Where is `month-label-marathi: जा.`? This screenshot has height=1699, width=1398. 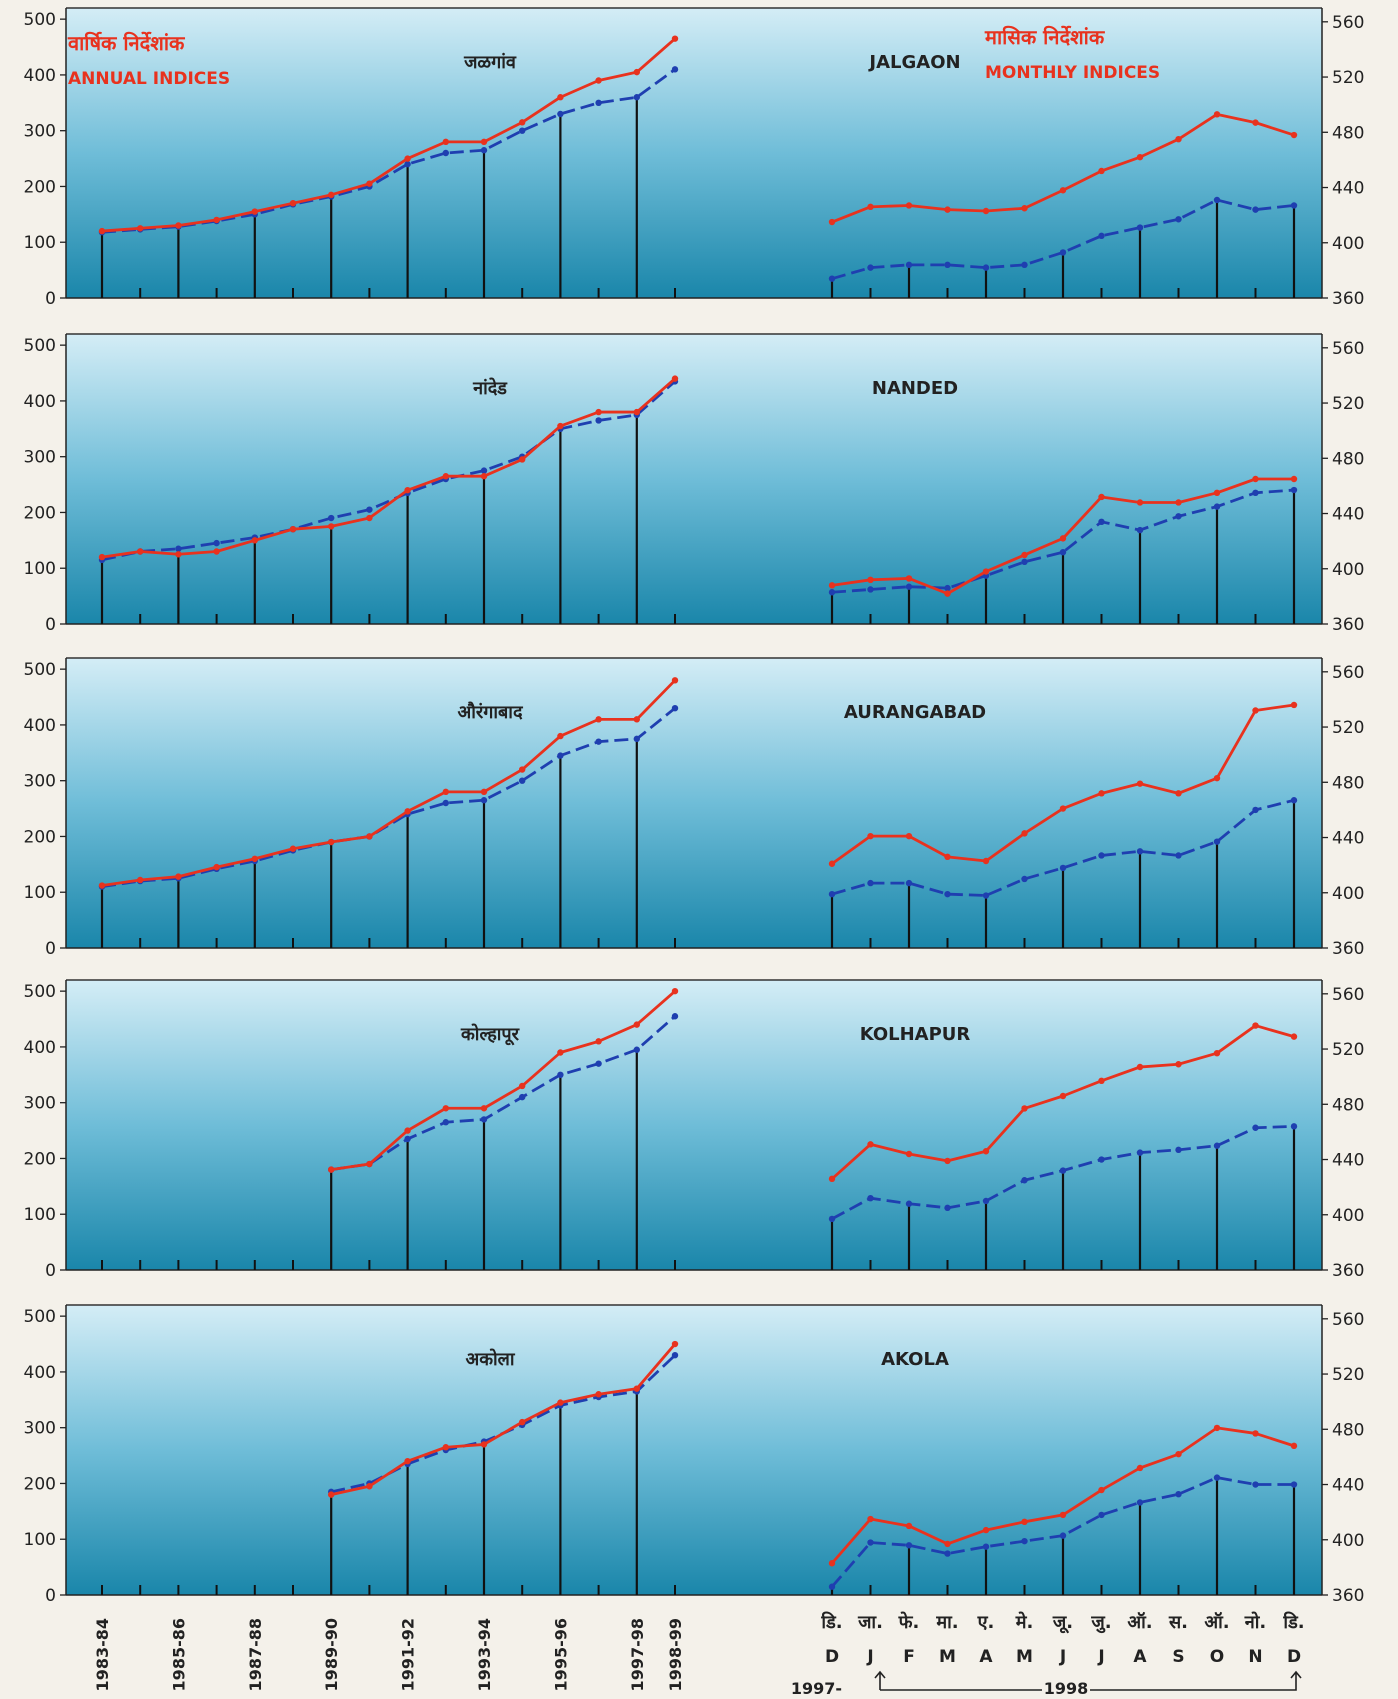
month-label-marathi: जा. is located at coordinates (870, 1622).